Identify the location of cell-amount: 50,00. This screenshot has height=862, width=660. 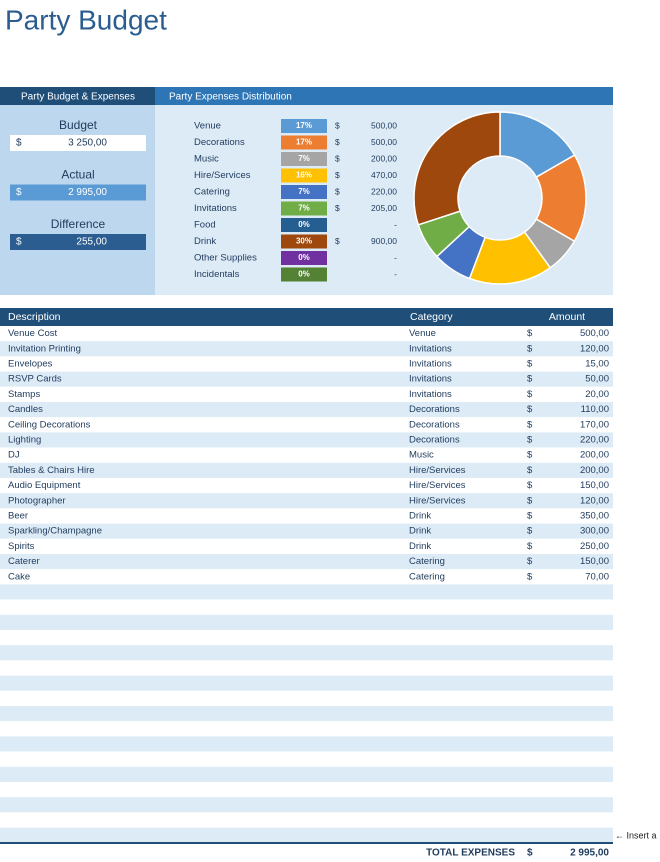
(597, 379).